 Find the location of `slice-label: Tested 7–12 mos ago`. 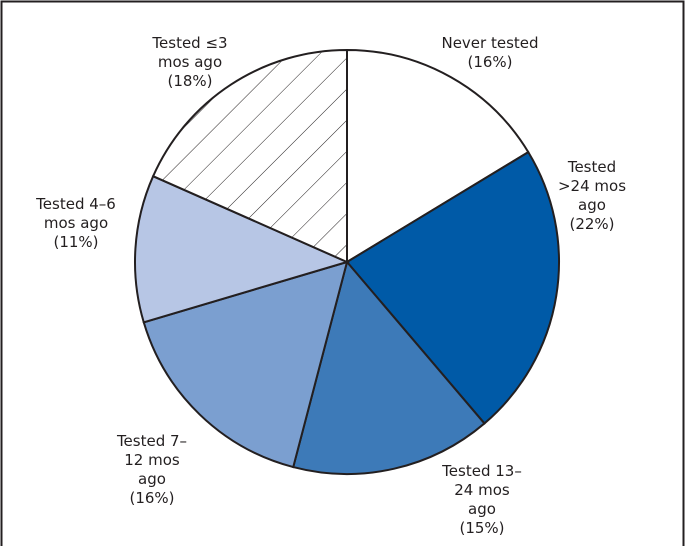

slice-label: Tested 7–12 mos ago is located at coordinates (152, 460).